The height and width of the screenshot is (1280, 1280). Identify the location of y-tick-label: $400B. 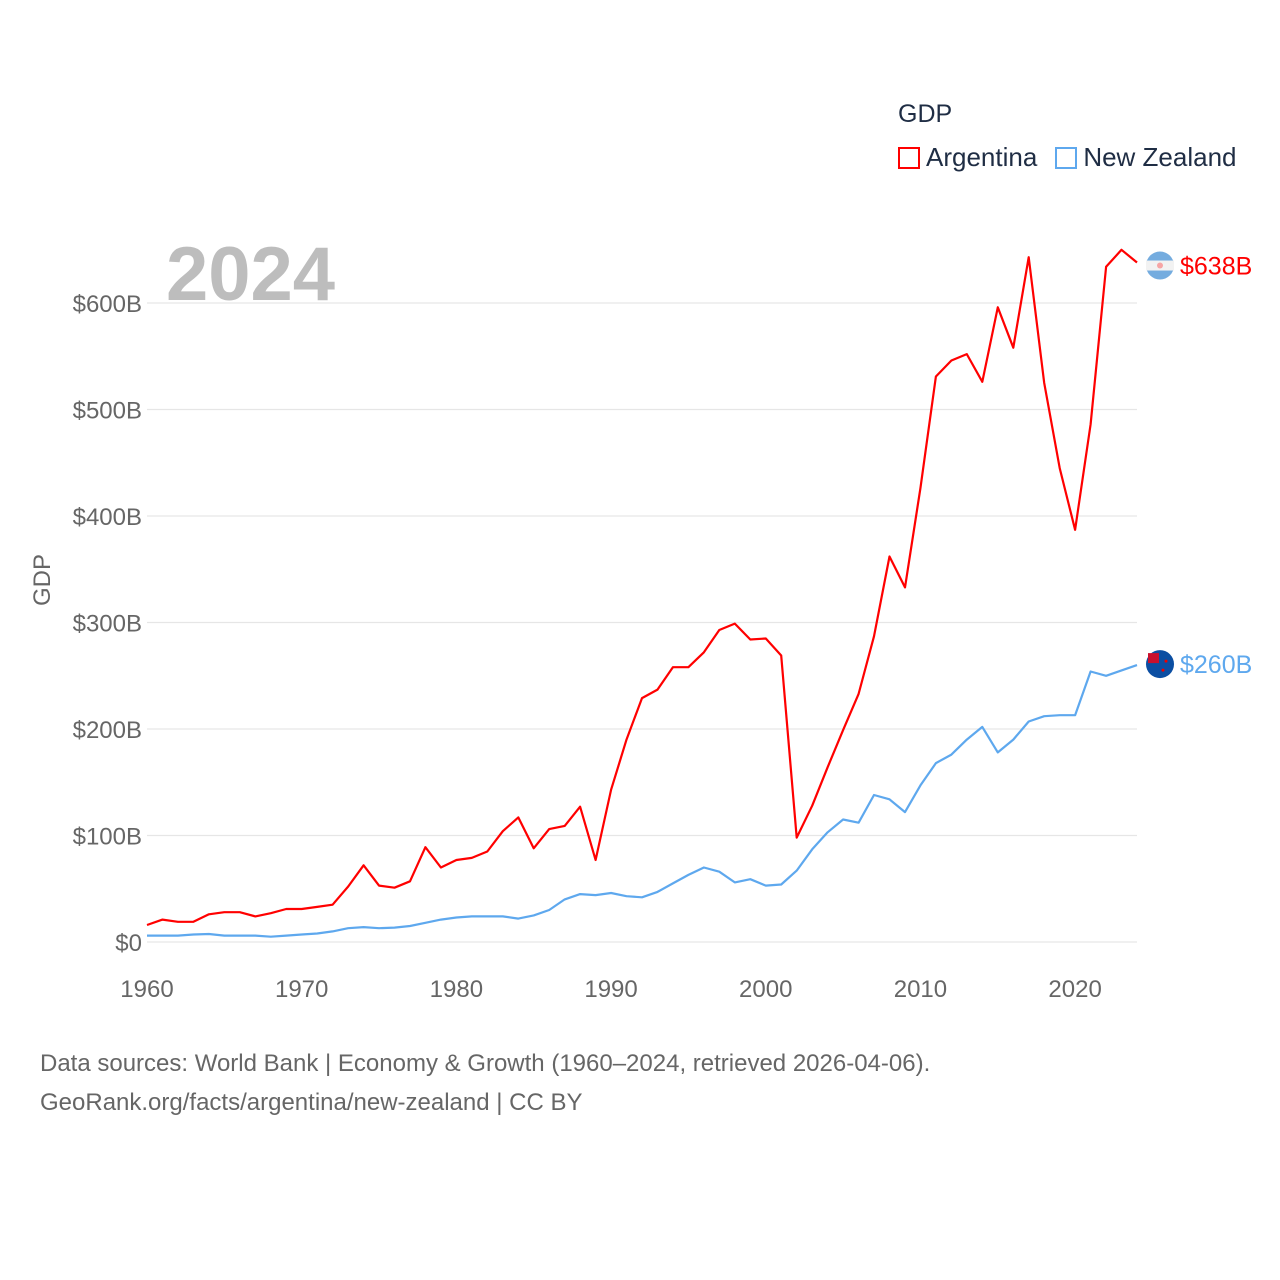
(107, 517).